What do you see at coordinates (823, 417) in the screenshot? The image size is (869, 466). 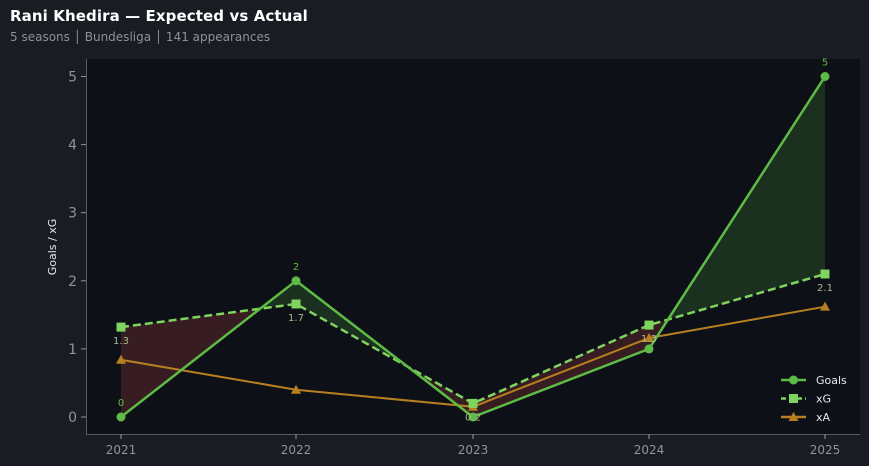 I see `legend-label: xA` at bounding box center [823, 417].